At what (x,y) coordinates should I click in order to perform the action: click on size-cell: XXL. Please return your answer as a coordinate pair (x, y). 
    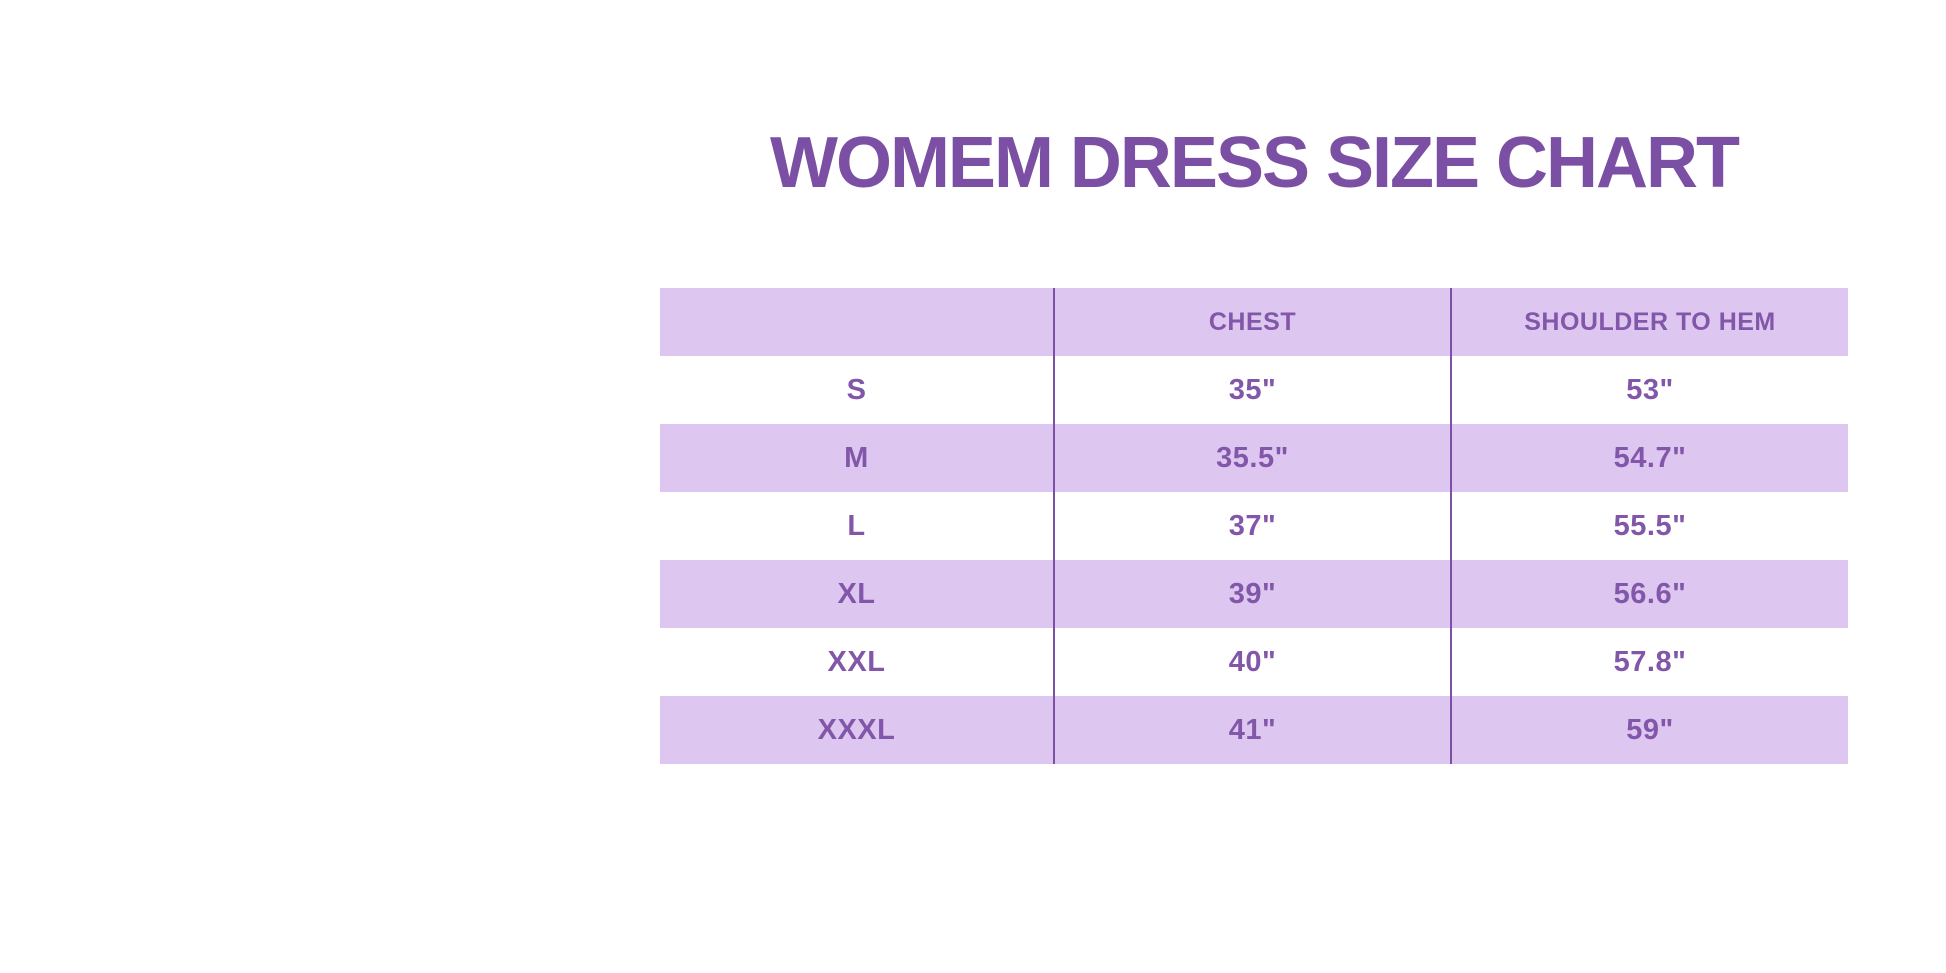
    Looking at the image, I should click on (856, 661).